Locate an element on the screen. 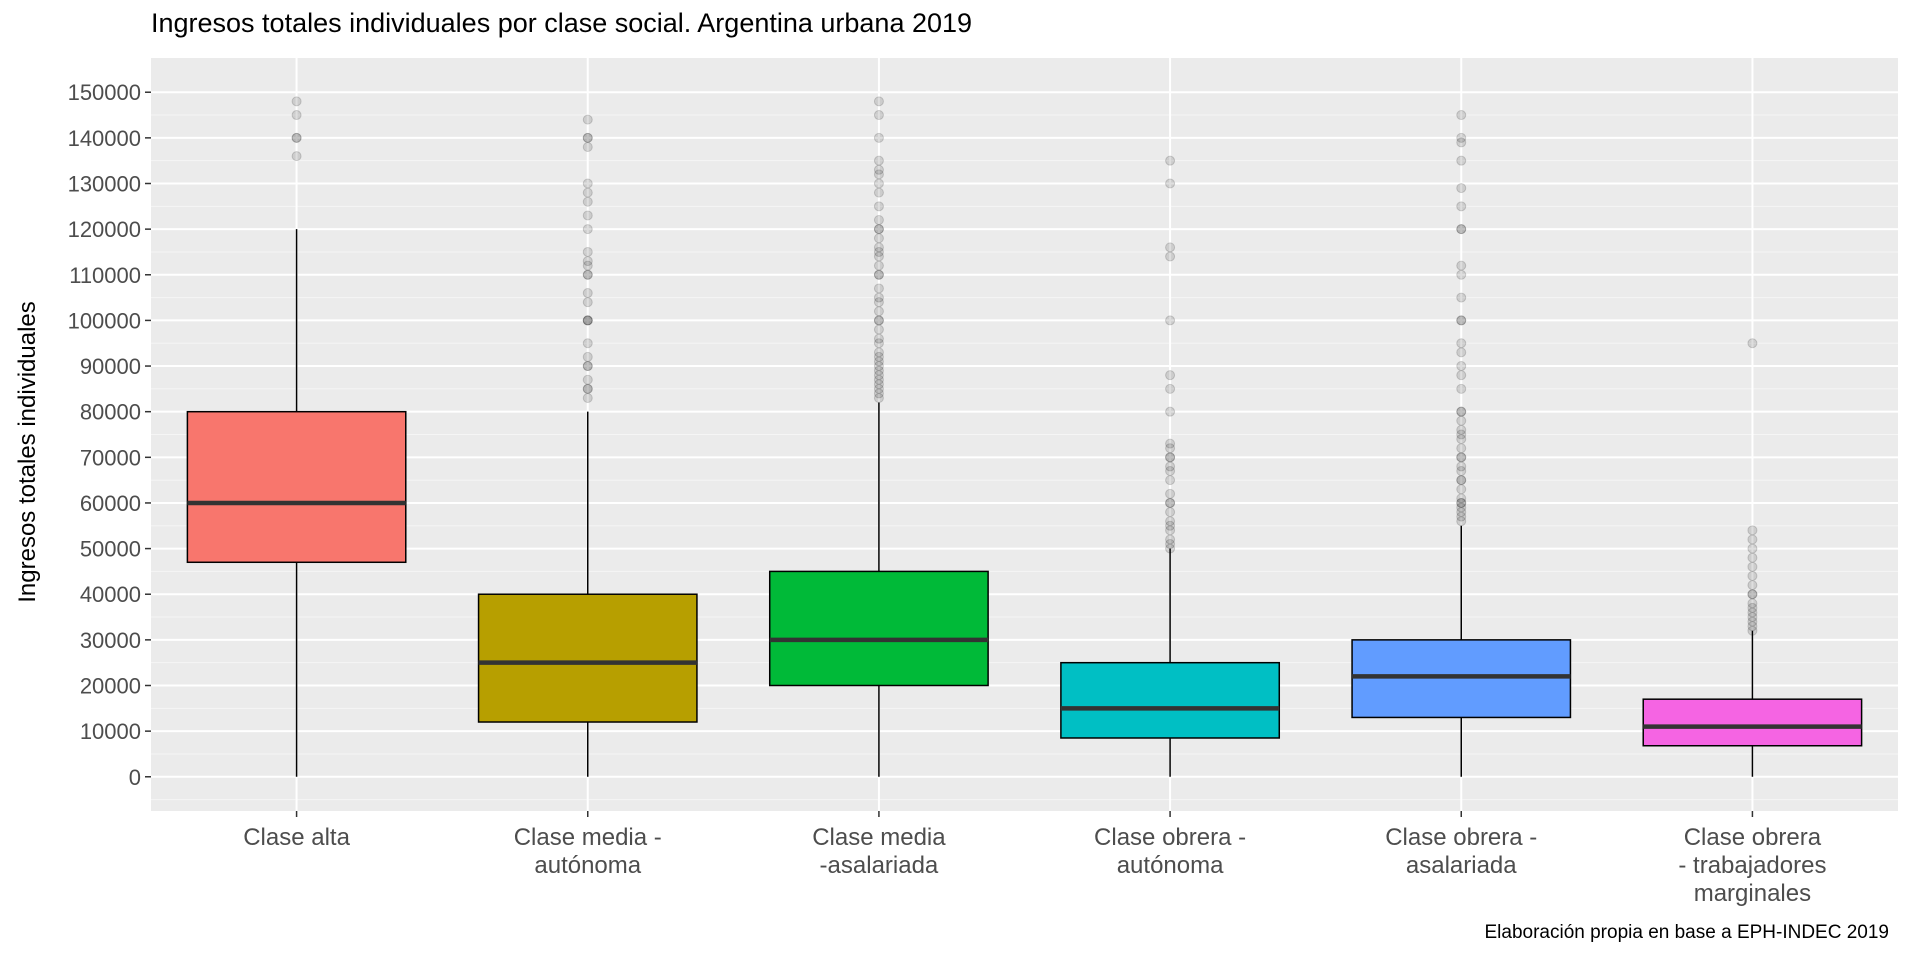 Image resolution: width=1920 pixels, height=960 pixels. y-tick-label: 0 is located at coordinates (135, 777).